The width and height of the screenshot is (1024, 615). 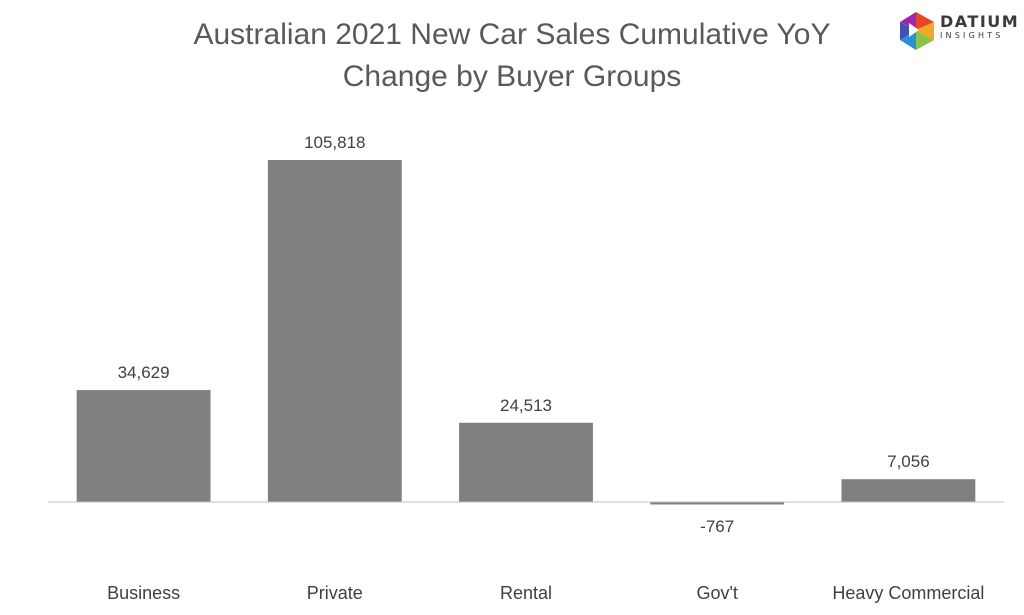 What do you see at coordinates (526, 405) in the screenshot?
I see `data-label: 24,513` at bounding box center [526, 405].